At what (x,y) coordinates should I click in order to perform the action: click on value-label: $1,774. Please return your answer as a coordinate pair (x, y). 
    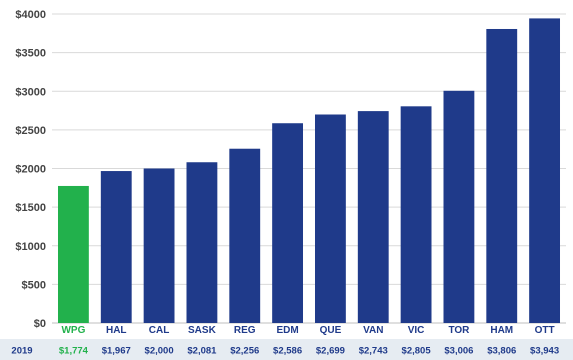
    Looking at the image, I should click on (74, 351).